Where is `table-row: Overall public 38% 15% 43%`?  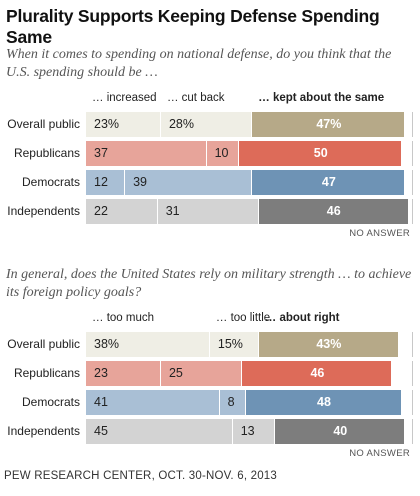 table-row: Overall public 38% 15% 43% is located at coordinates (210, 344).